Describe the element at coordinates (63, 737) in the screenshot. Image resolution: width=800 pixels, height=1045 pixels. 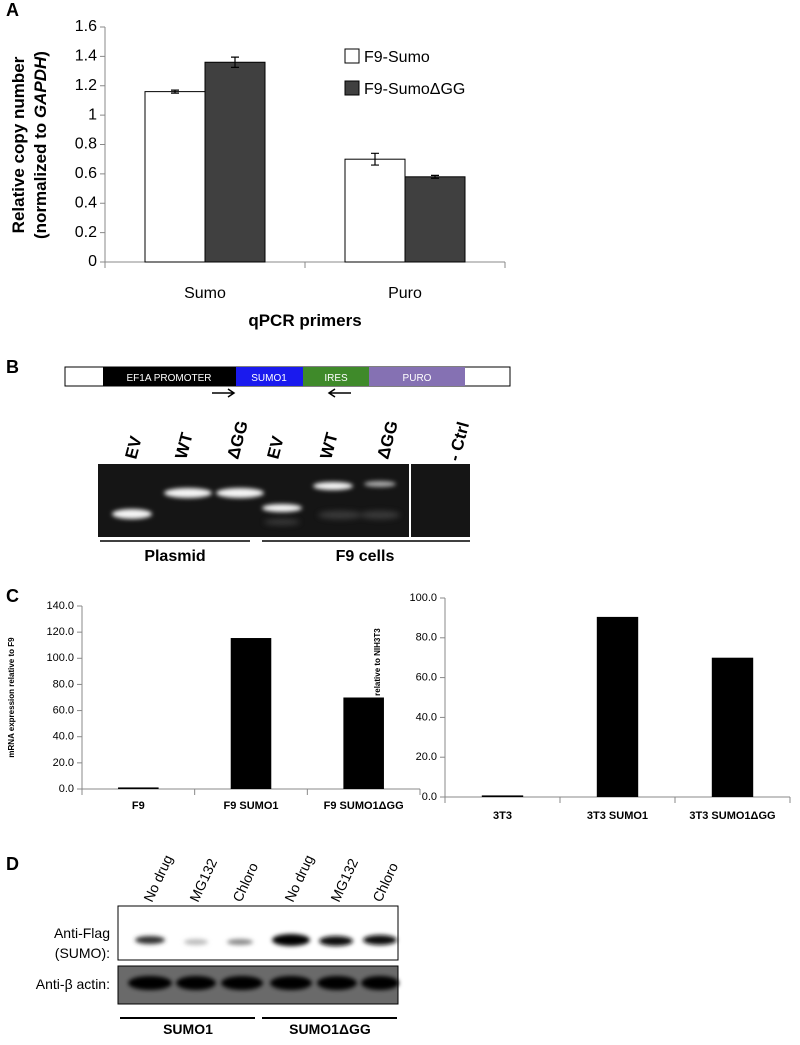
I see `y-tick-label: 40.0` at that location.